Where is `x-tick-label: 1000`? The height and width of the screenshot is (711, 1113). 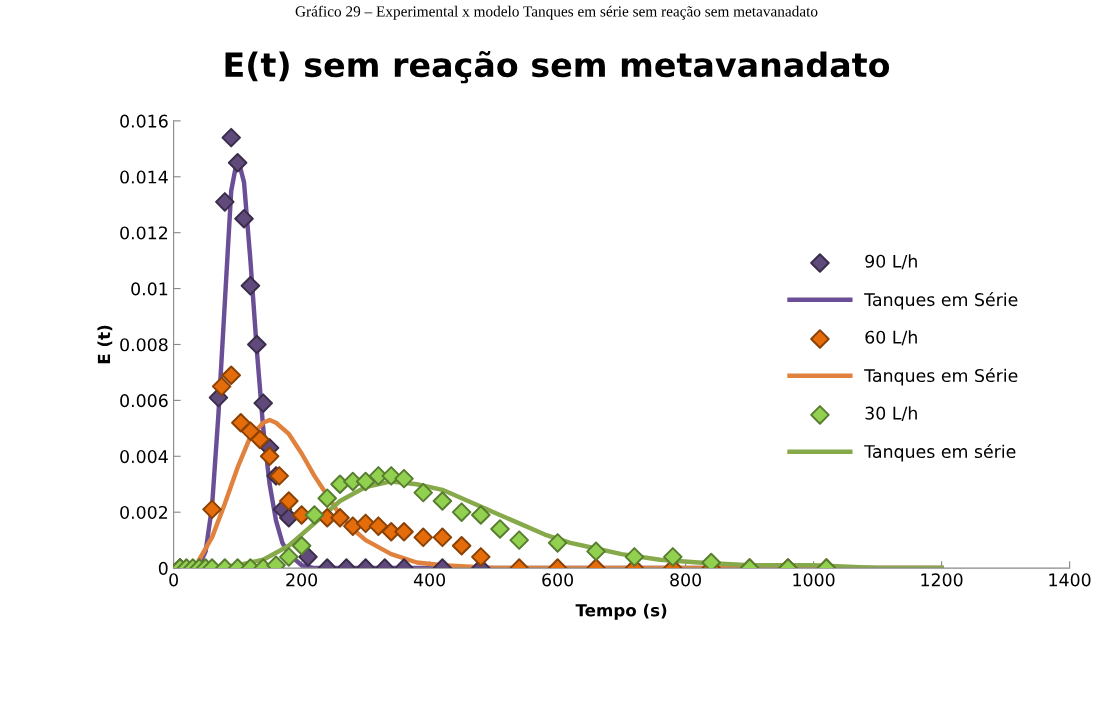
x-tick-label: 1000 is located at coordinates (814, 580).